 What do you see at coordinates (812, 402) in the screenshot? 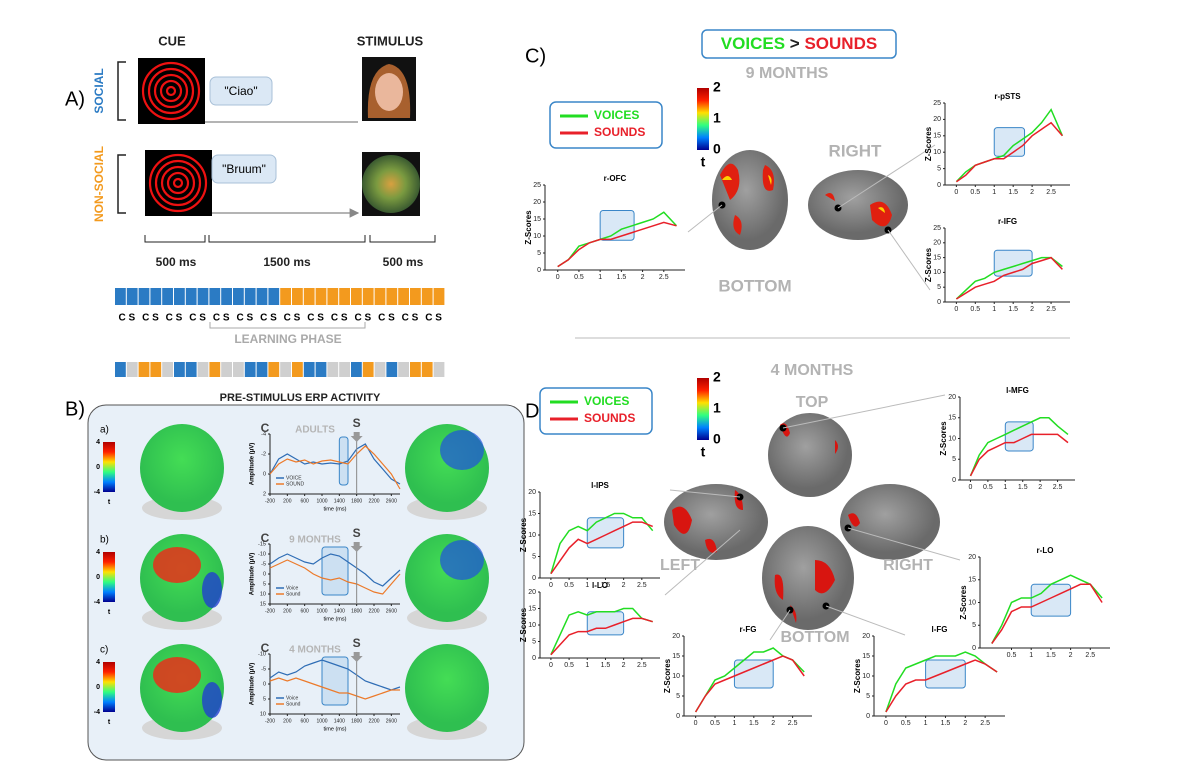
I see `view-label: TOP` at bounding box center [812, 402].